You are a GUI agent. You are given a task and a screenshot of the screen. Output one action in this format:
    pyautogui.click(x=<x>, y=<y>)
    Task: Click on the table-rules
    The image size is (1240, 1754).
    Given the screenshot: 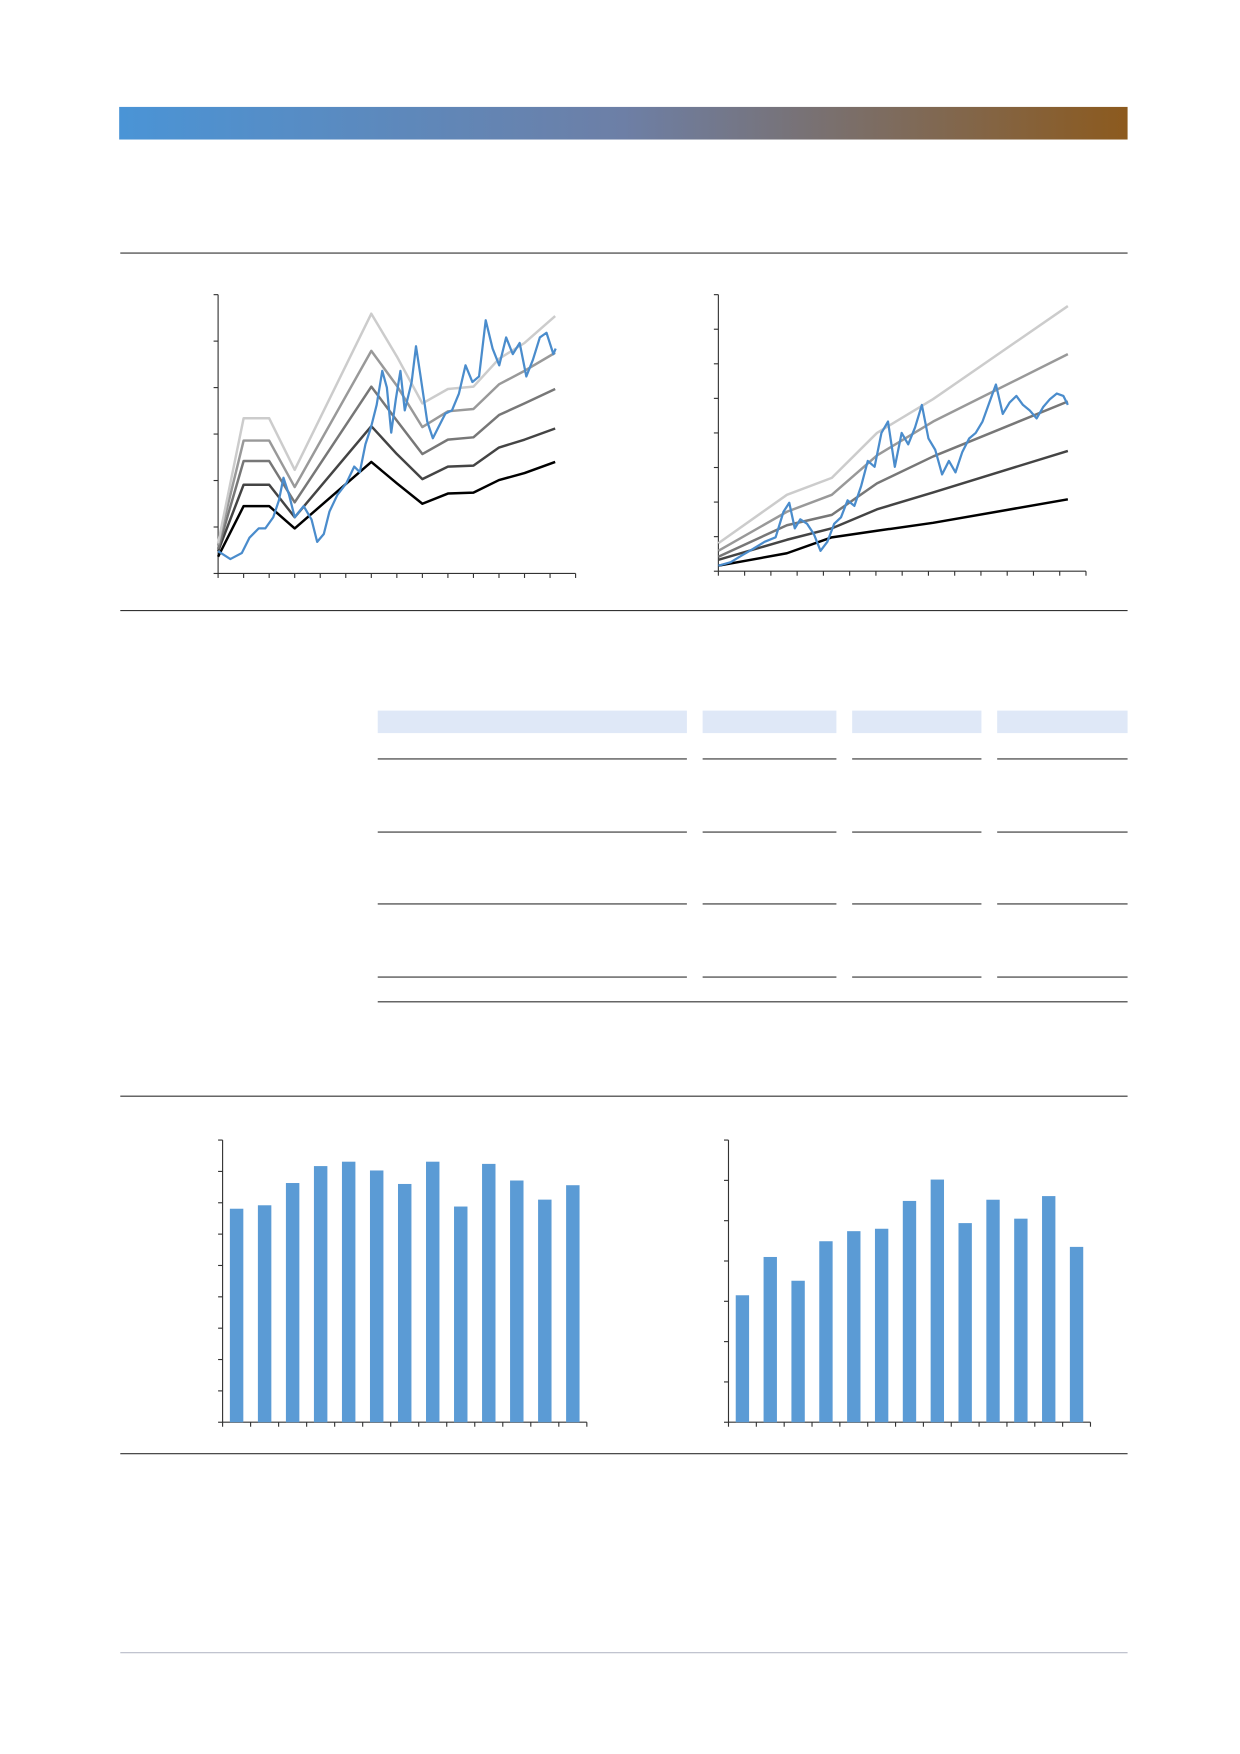 What is the action you would take?
    pyautogui.click(x=752, y=880)
    